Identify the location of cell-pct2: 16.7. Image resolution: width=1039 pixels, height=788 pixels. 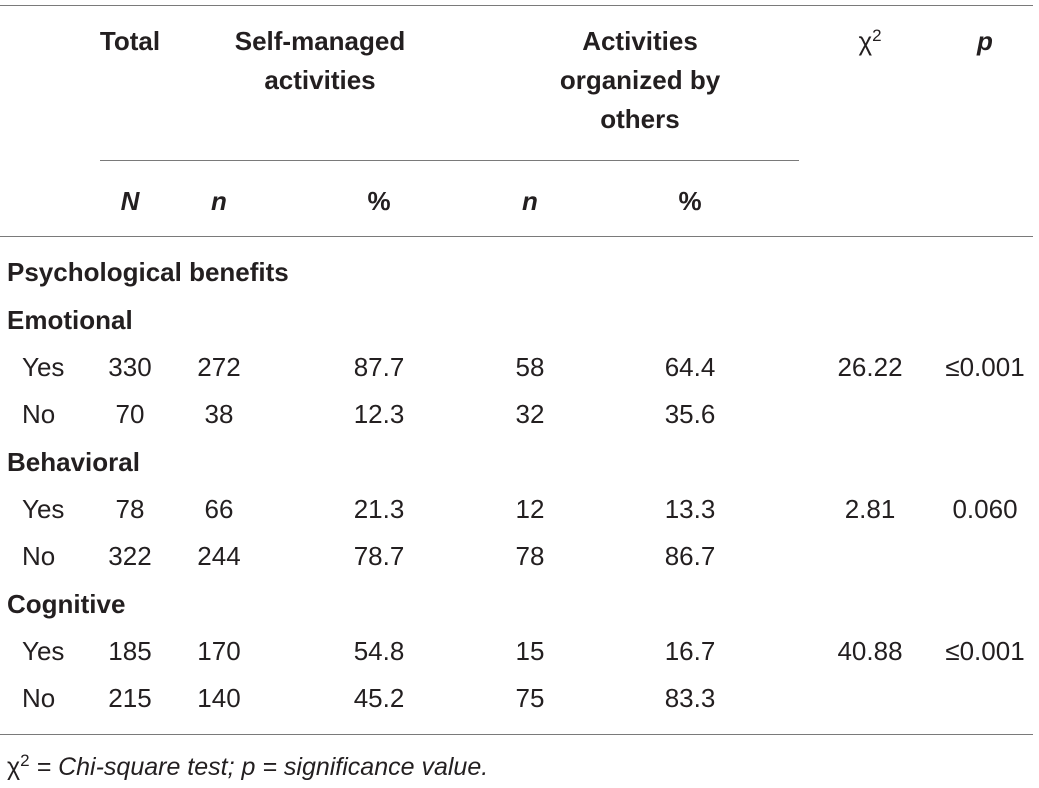
(690, 651).